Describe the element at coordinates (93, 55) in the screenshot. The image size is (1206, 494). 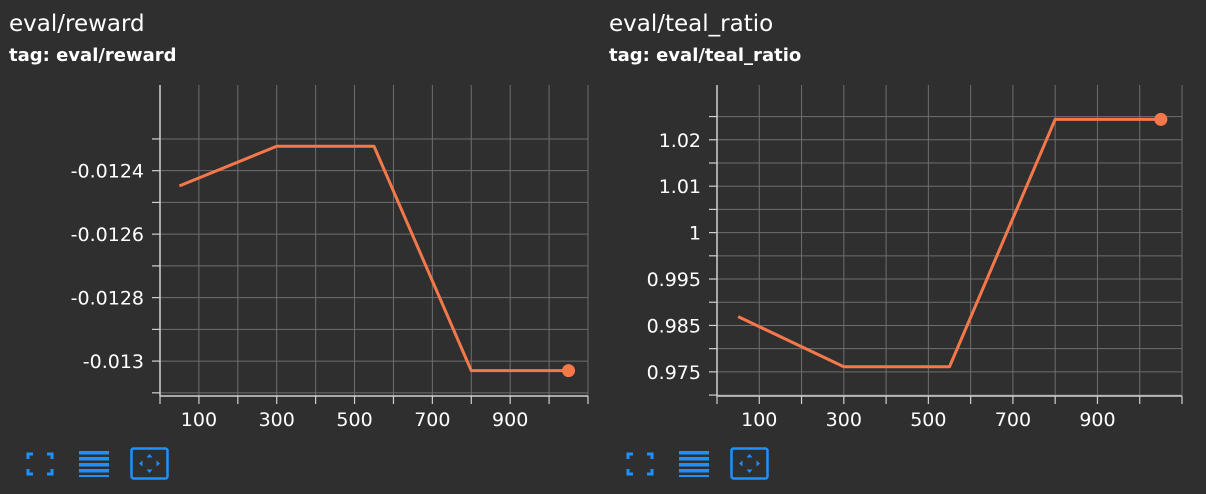
I see `chart-tag: tag: eval/reward` at that location.